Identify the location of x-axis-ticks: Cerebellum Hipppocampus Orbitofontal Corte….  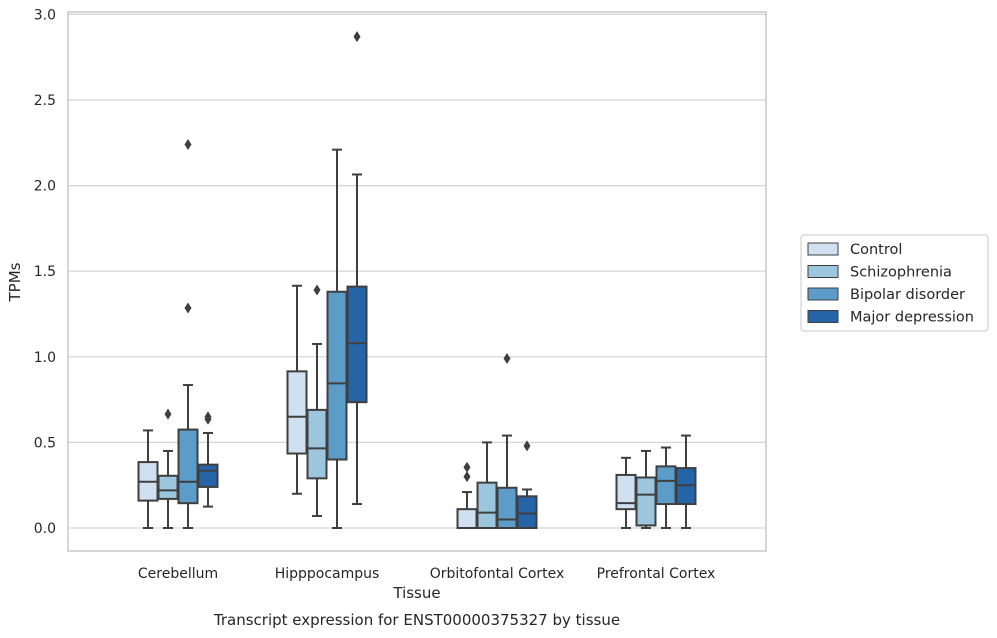
(426, 574).